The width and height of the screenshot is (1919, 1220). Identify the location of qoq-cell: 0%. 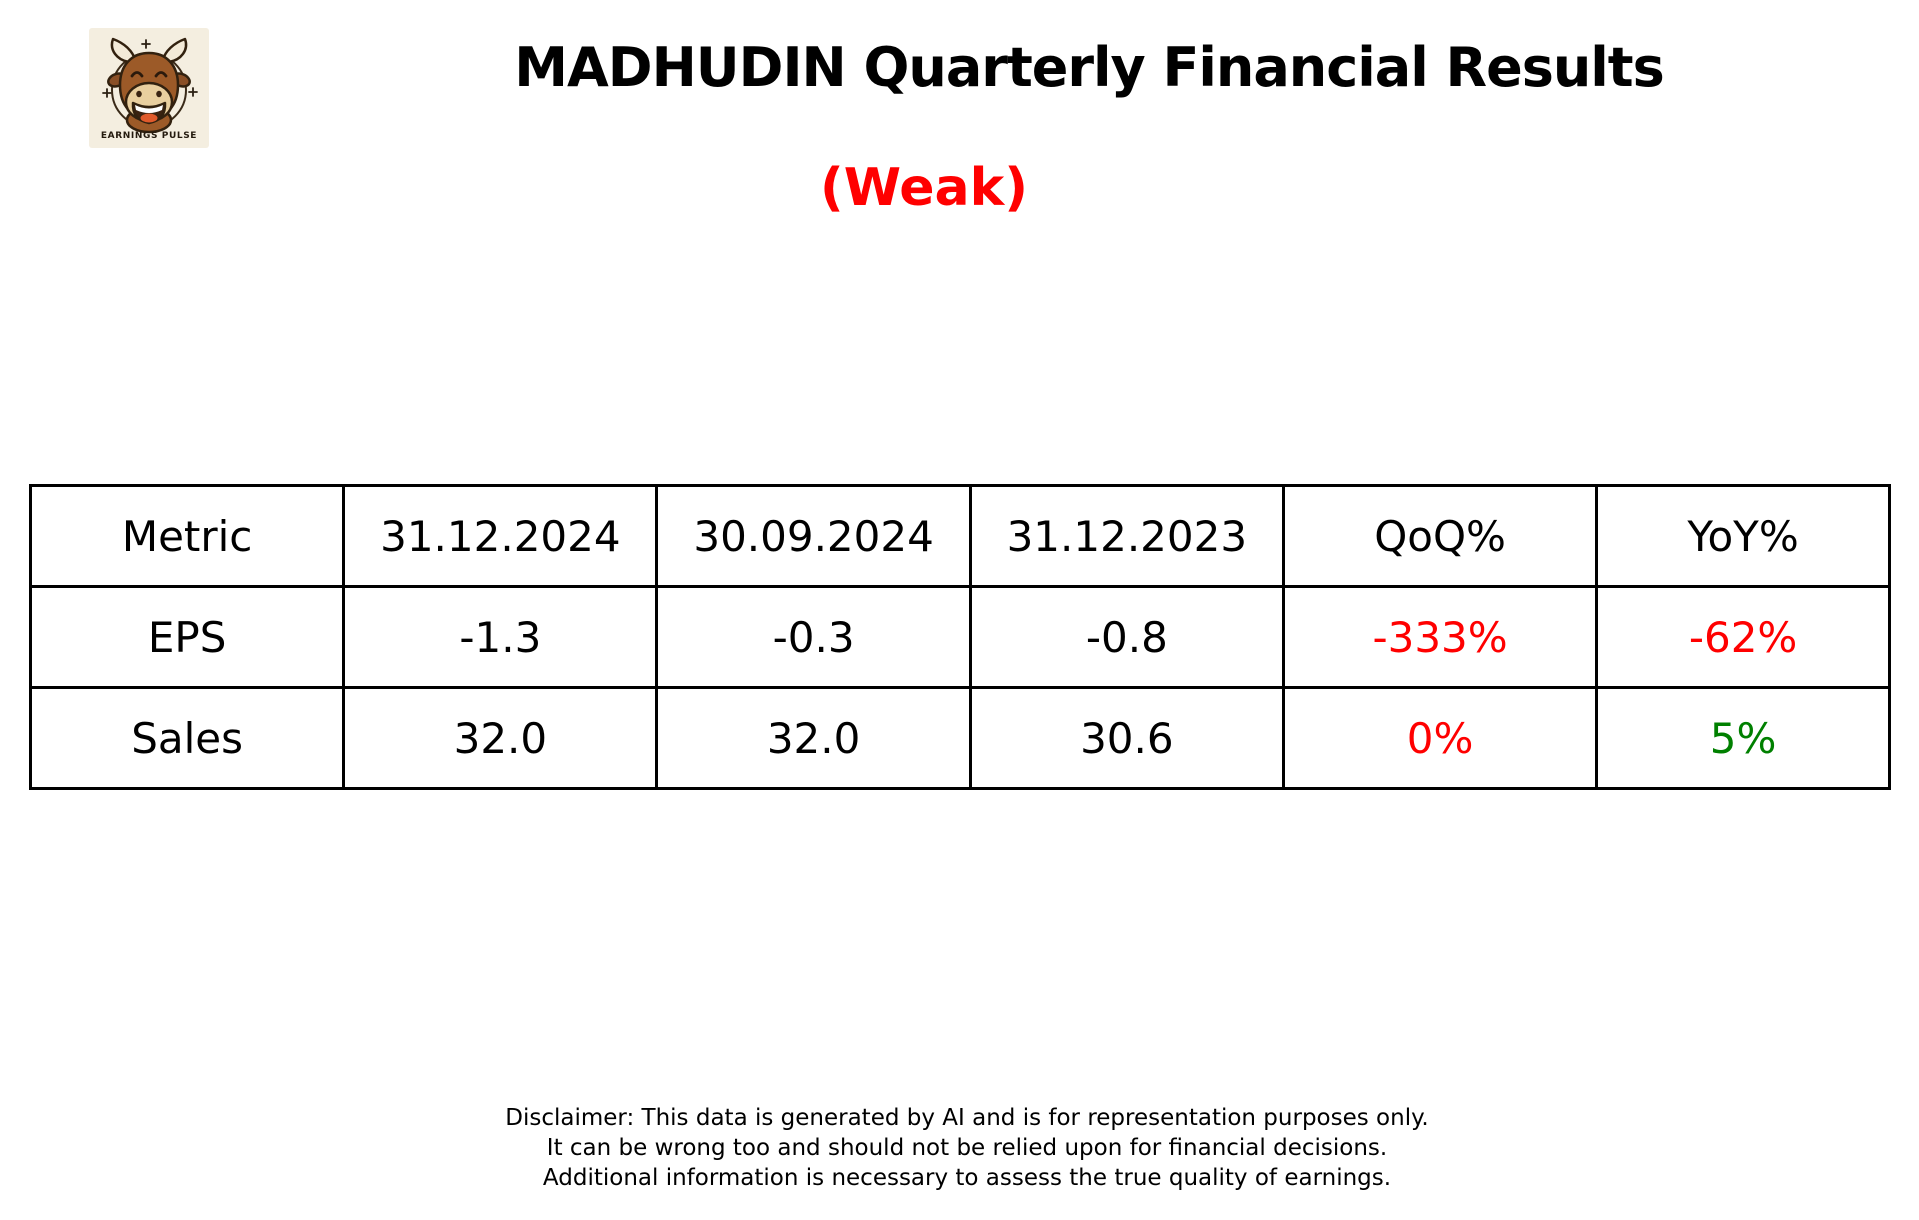
(1440, 738).